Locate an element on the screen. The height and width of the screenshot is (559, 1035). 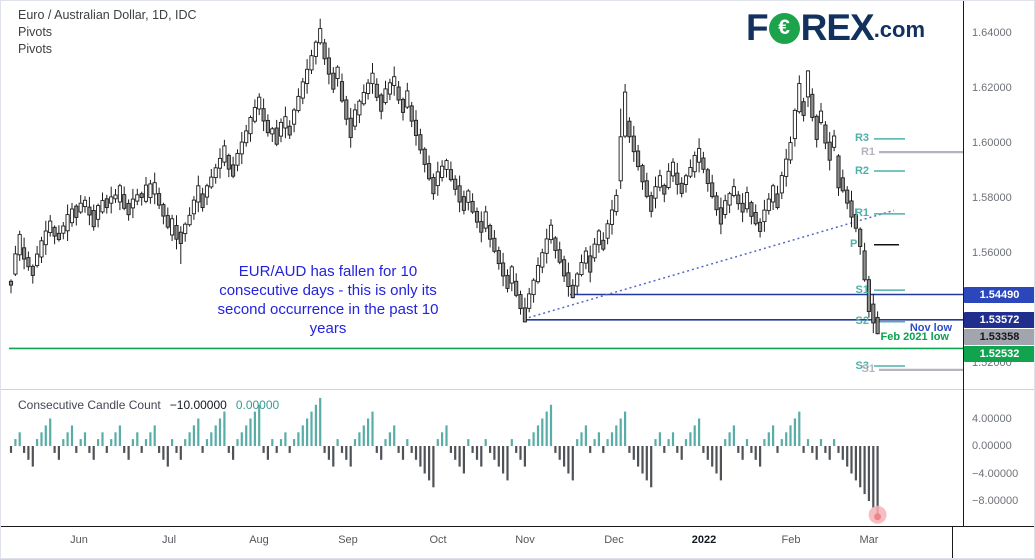
indicator-tick-4: 4.00000 is located at coordinates (992, 418).